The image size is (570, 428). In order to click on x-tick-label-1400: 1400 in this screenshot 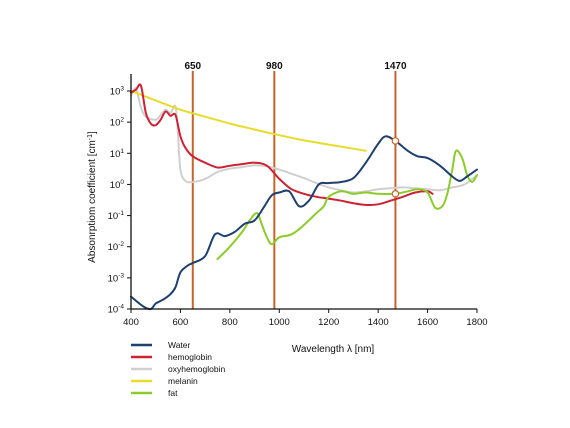, I will do `click(378, 322)`.